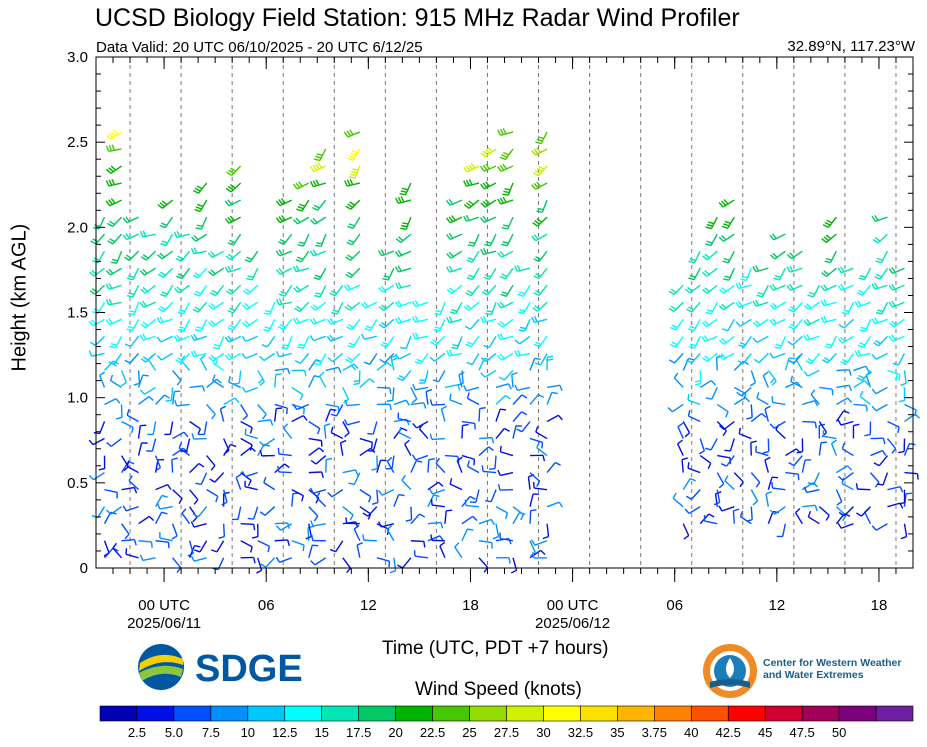 This screenshot has height=747, width=927. I want to click on colorbar-label: 2.5, so click(137, 732).